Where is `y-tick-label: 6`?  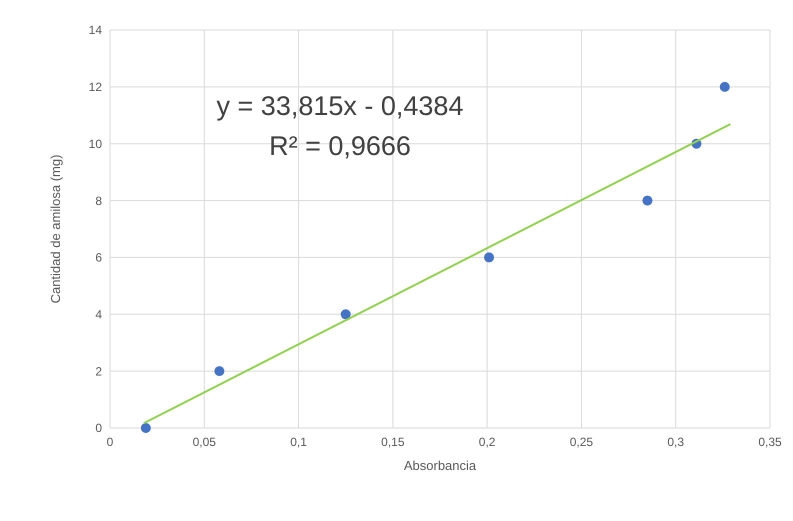 y-tick-label: 6 is located at coordinates (98, 257).